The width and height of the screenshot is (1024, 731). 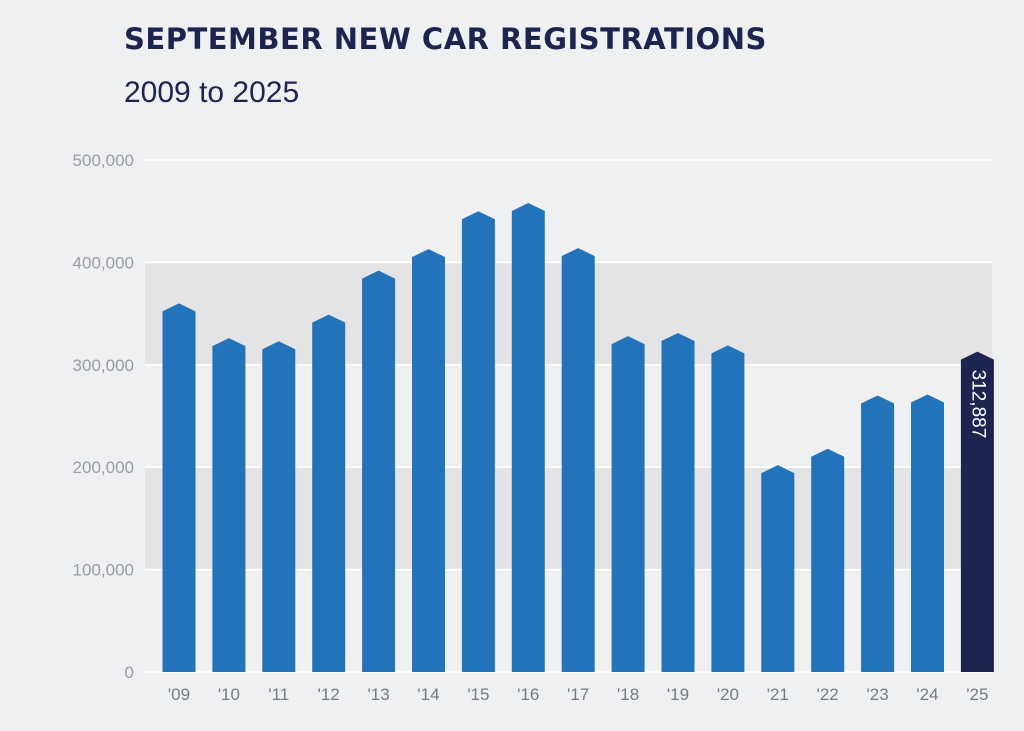 What do you see at coordinates (278, 694) in the screenshot?
I see `x-tick-label: '11` at bounding box center [278, 694].